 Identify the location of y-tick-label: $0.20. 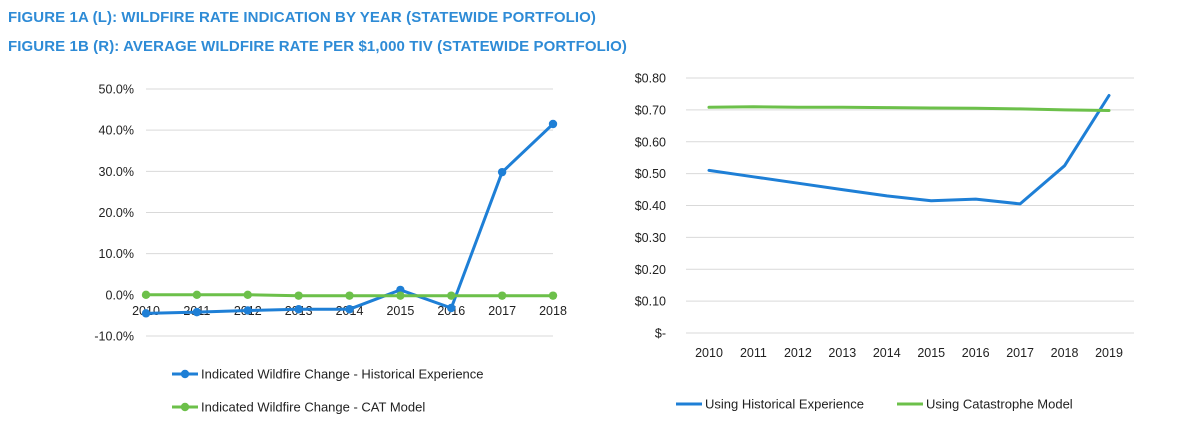
(650, 270).